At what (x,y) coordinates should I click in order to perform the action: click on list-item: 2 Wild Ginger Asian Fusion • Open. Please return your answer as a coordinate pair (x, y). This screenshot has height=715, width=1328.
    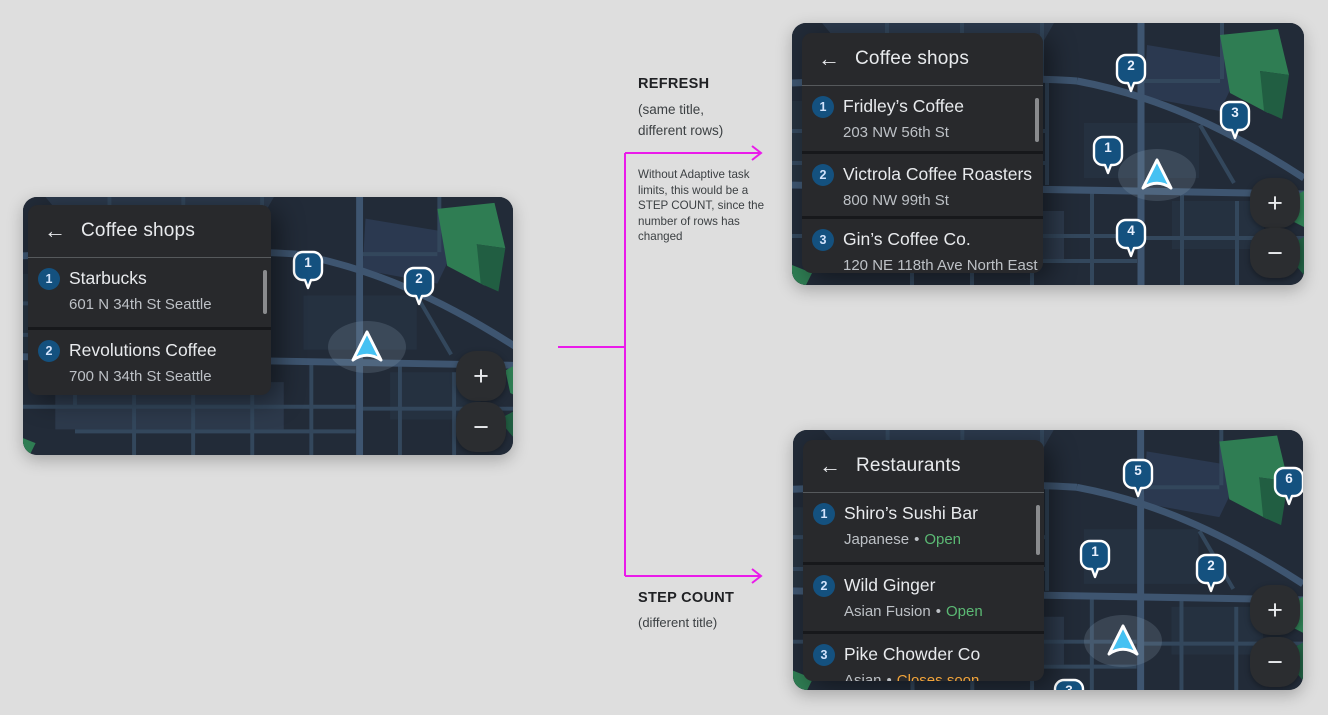
    Looking at the image, I should click on (923, 596).